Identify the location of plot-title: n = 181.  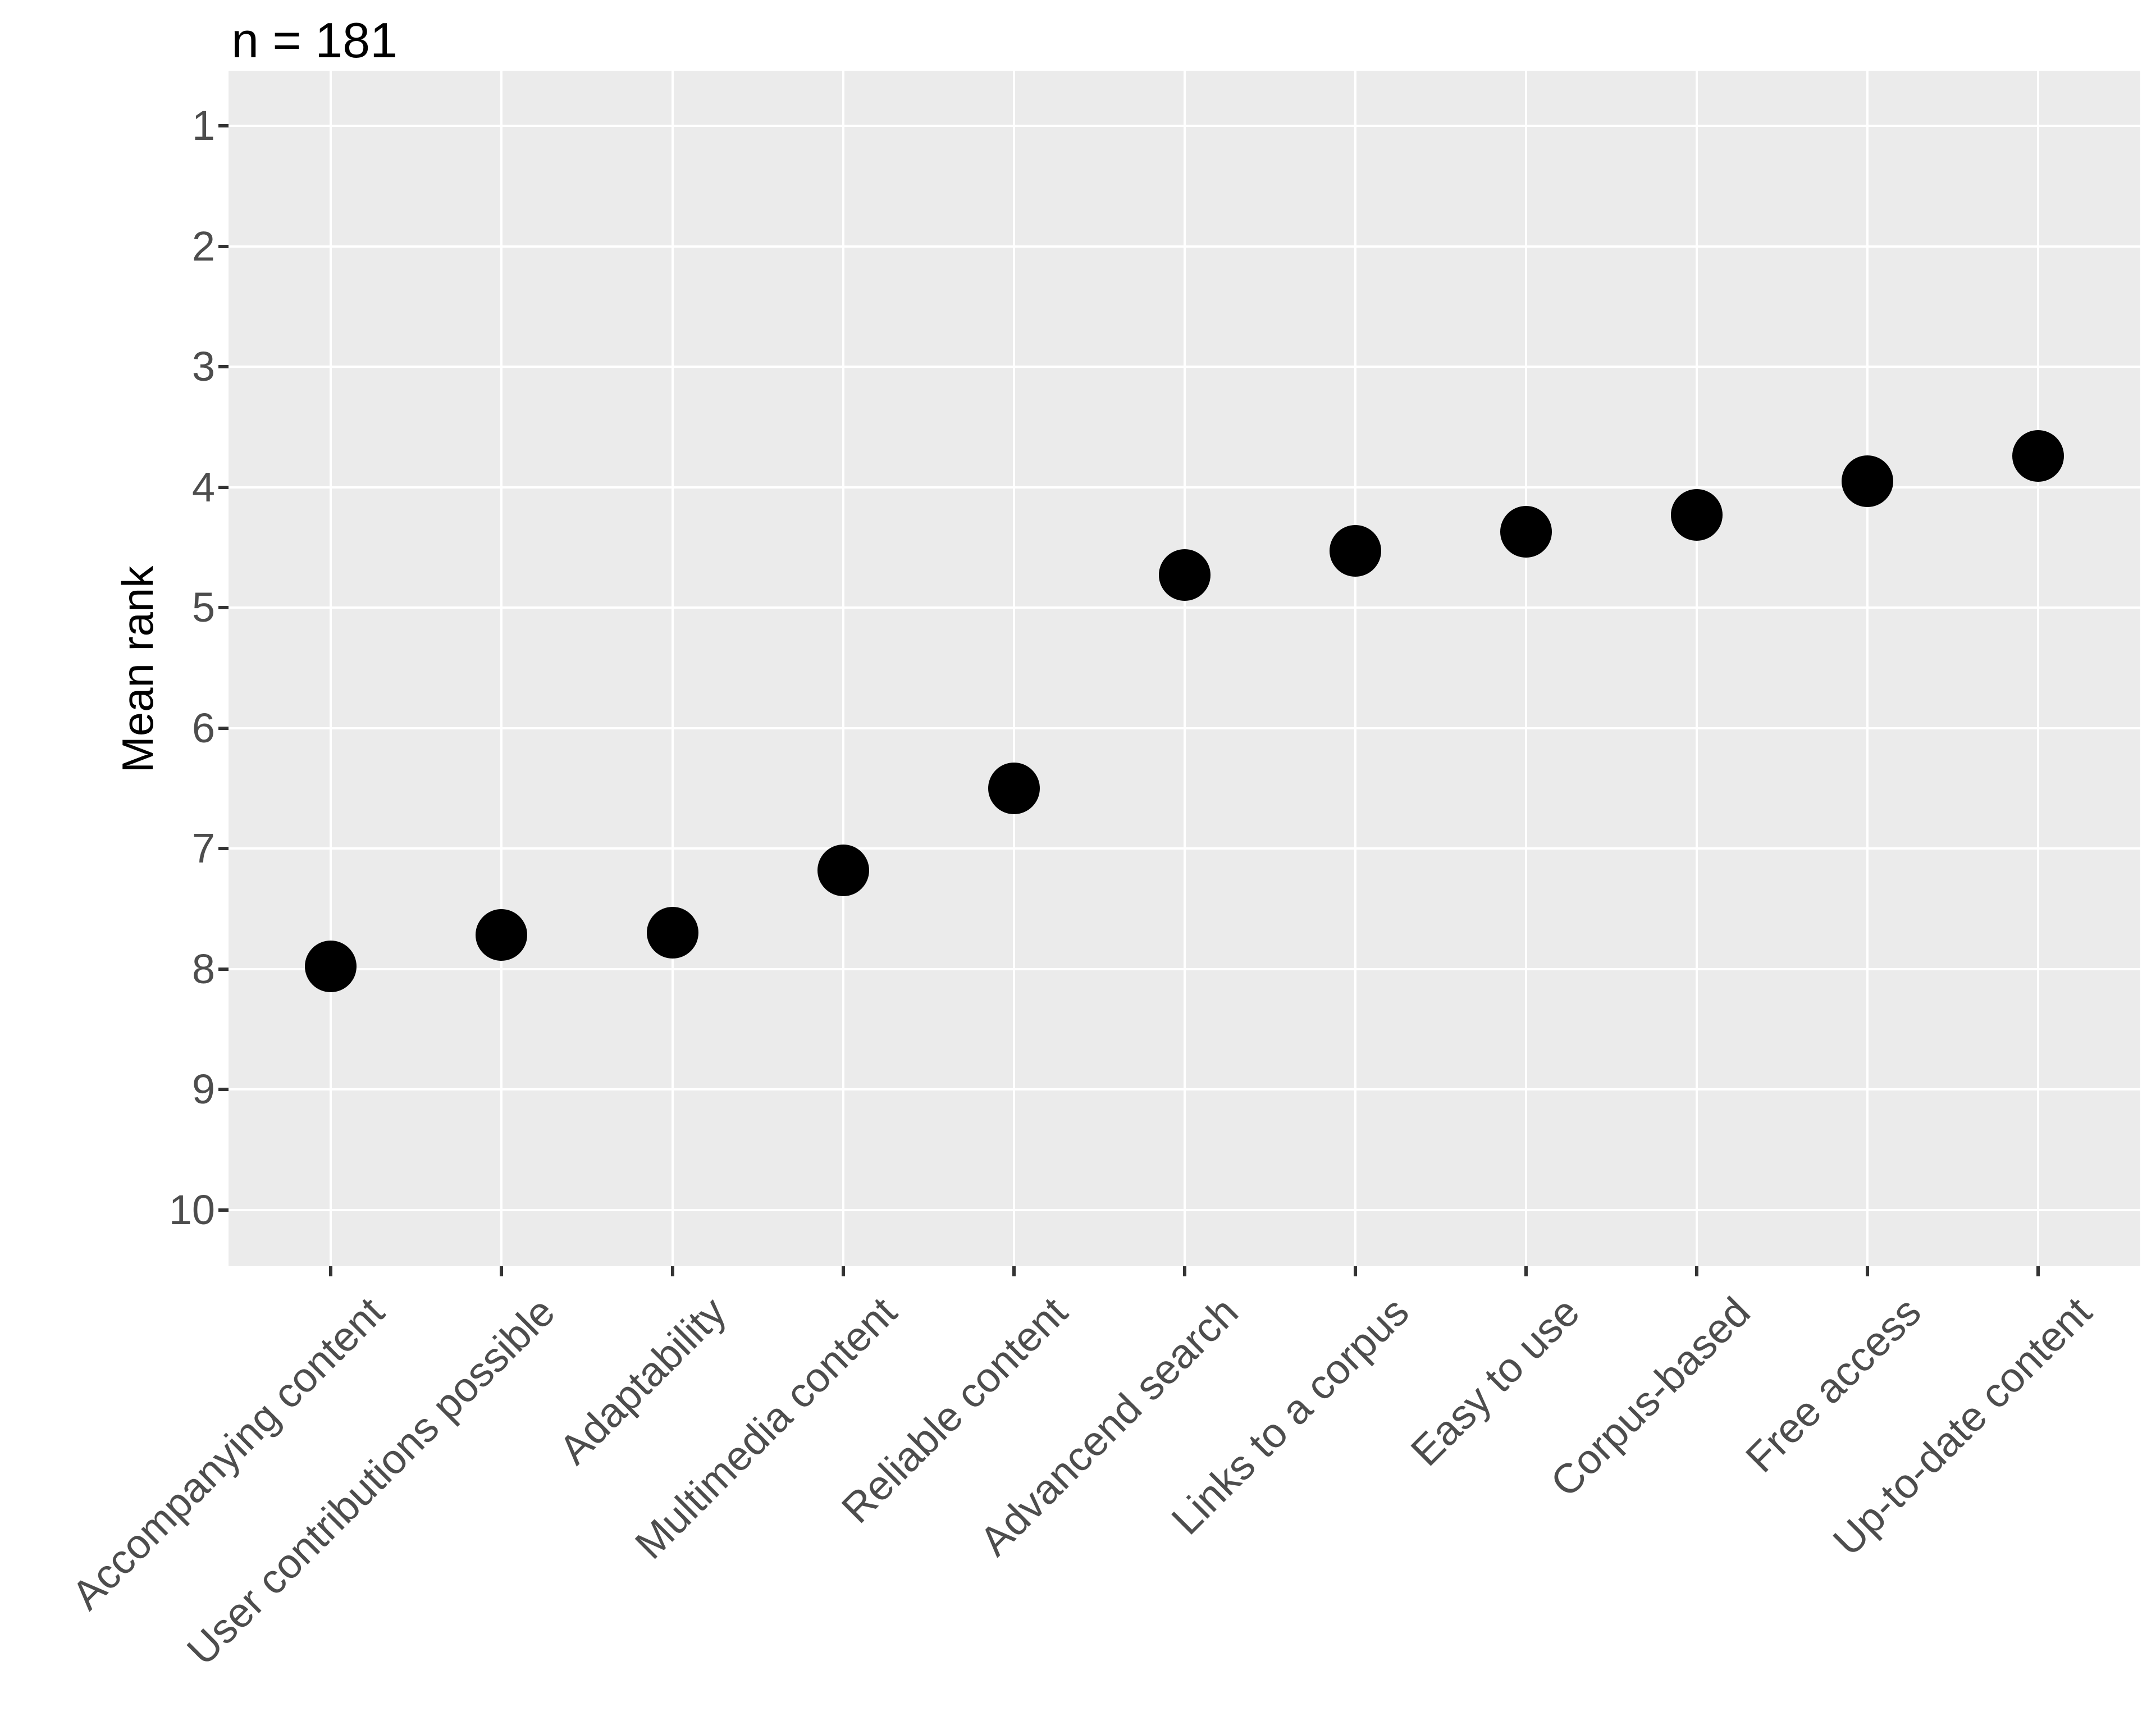
(314, 40).